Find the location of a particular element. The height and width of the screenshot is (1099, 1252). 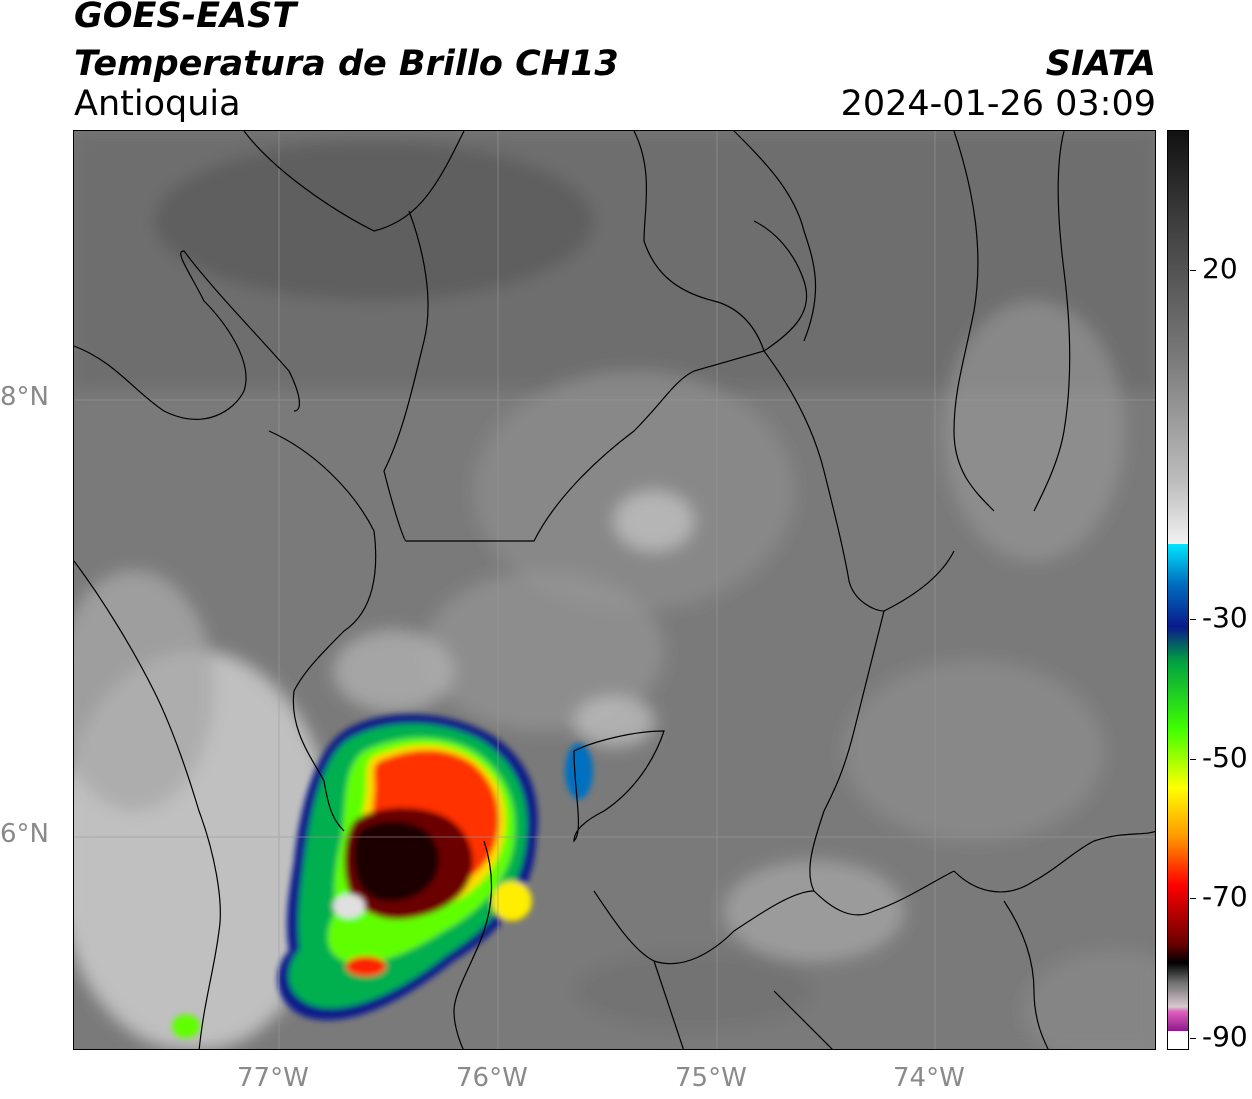

lon-label-76w: 76°W is located at coordinates (492, 1078).